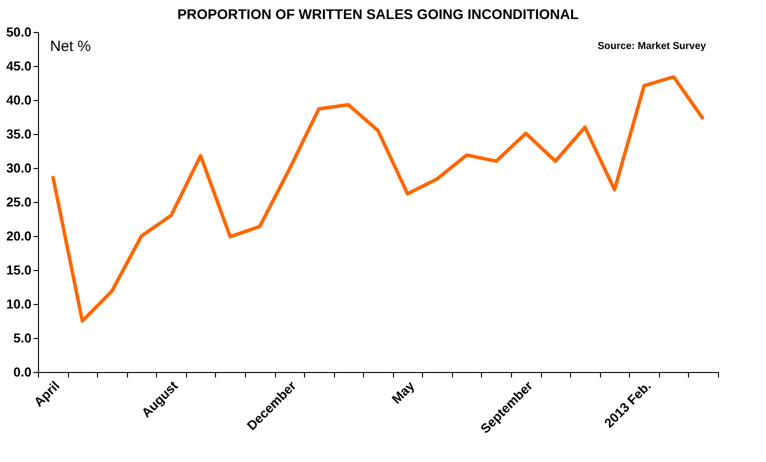 The width and height of the screenshot is (766, 462). What do you see at coordinates (22, 372) in the screenshot?
I see `y-tick-label: 0.0` at bounding box center [22, 372].